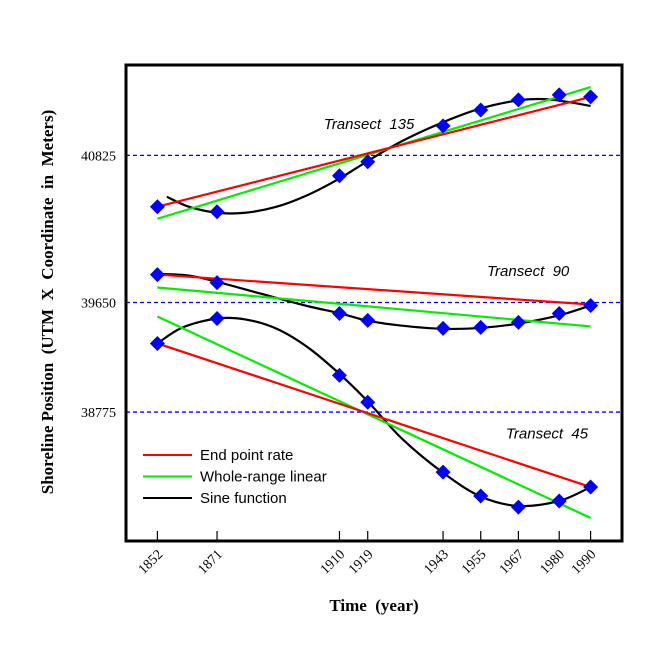  What do you see at coordinates (512, 562) in the screenshot?
I see `x-tick-label: 1967` at bounding box center [512, 562].